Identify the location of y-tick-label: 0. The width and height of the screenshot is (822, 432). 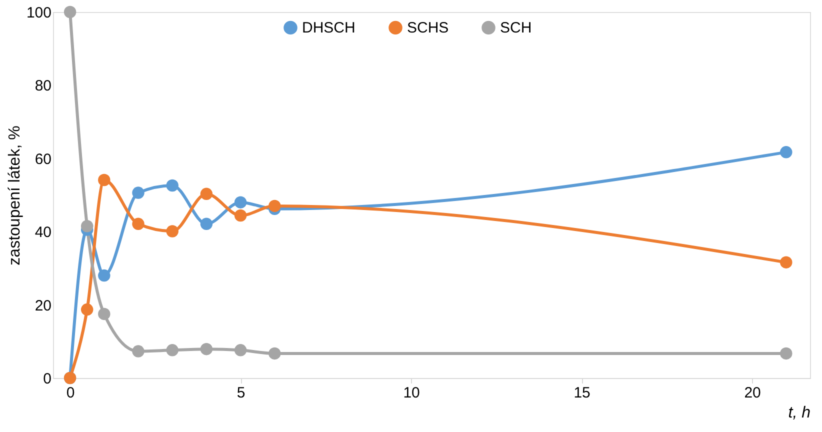
(47, 379).